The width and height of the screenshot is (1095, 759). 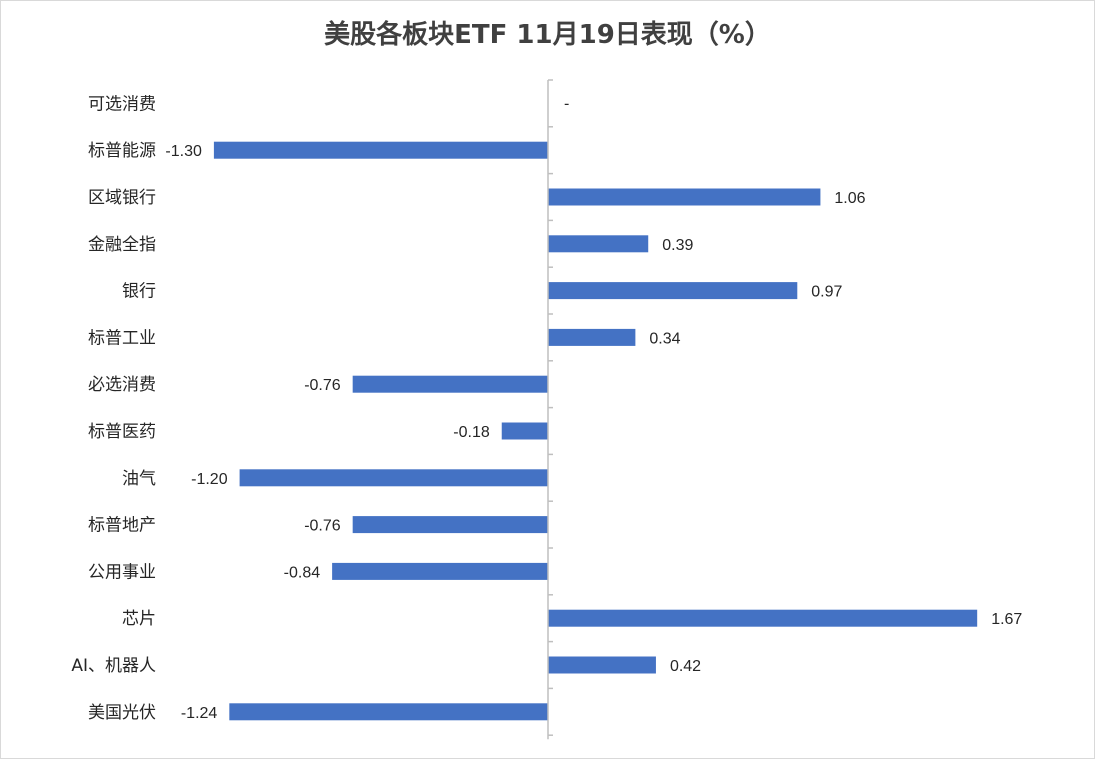 What do you see at coordinates (566, 103) in the screenshot?
I see `value-label: -` at bounding box center [566, 103].